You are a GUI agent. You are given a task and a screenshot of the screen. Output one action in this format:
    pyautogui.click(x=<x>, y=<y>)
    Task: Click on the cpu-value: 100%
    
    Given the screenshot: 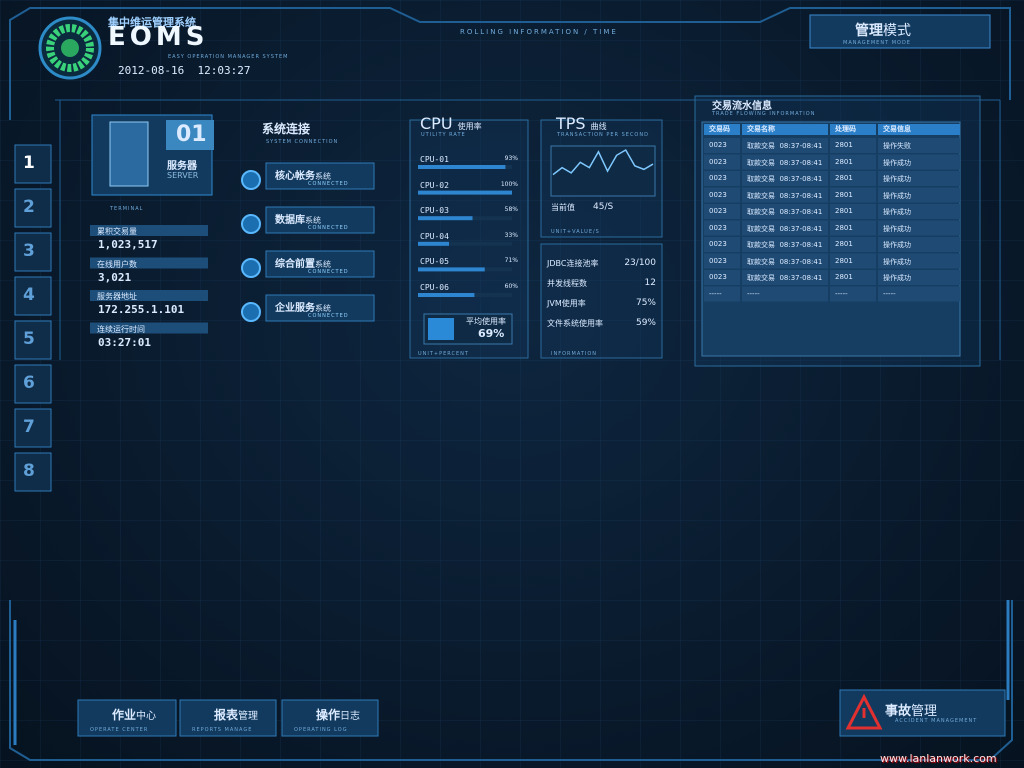 What is the action you would take?
    pyautogui.click(x=509, y=184)
    